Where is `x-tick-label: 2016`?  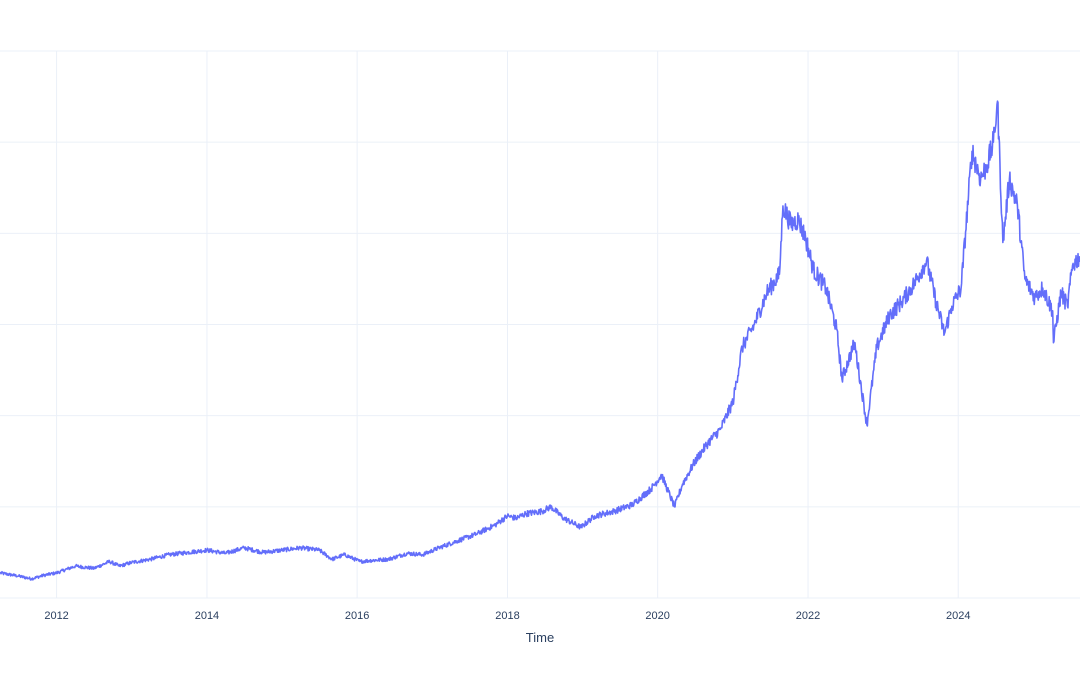 x-tick-label: 2016 is located at coordinates (357, 616).